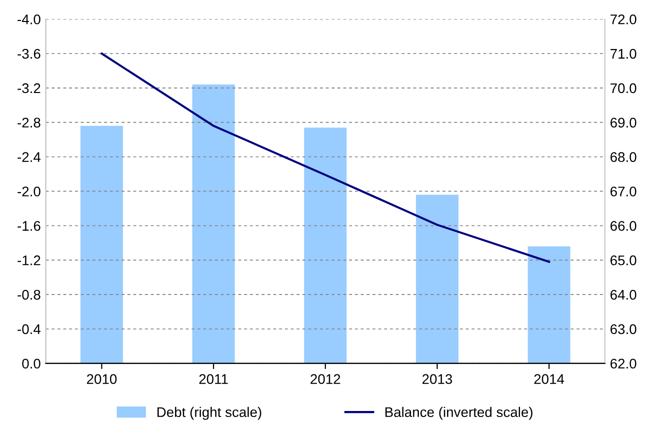  What do you see at coordinates (623, 226) in the screenshot?
I see `y2-tick-label: 66.0` at bounding box center [623, 226].